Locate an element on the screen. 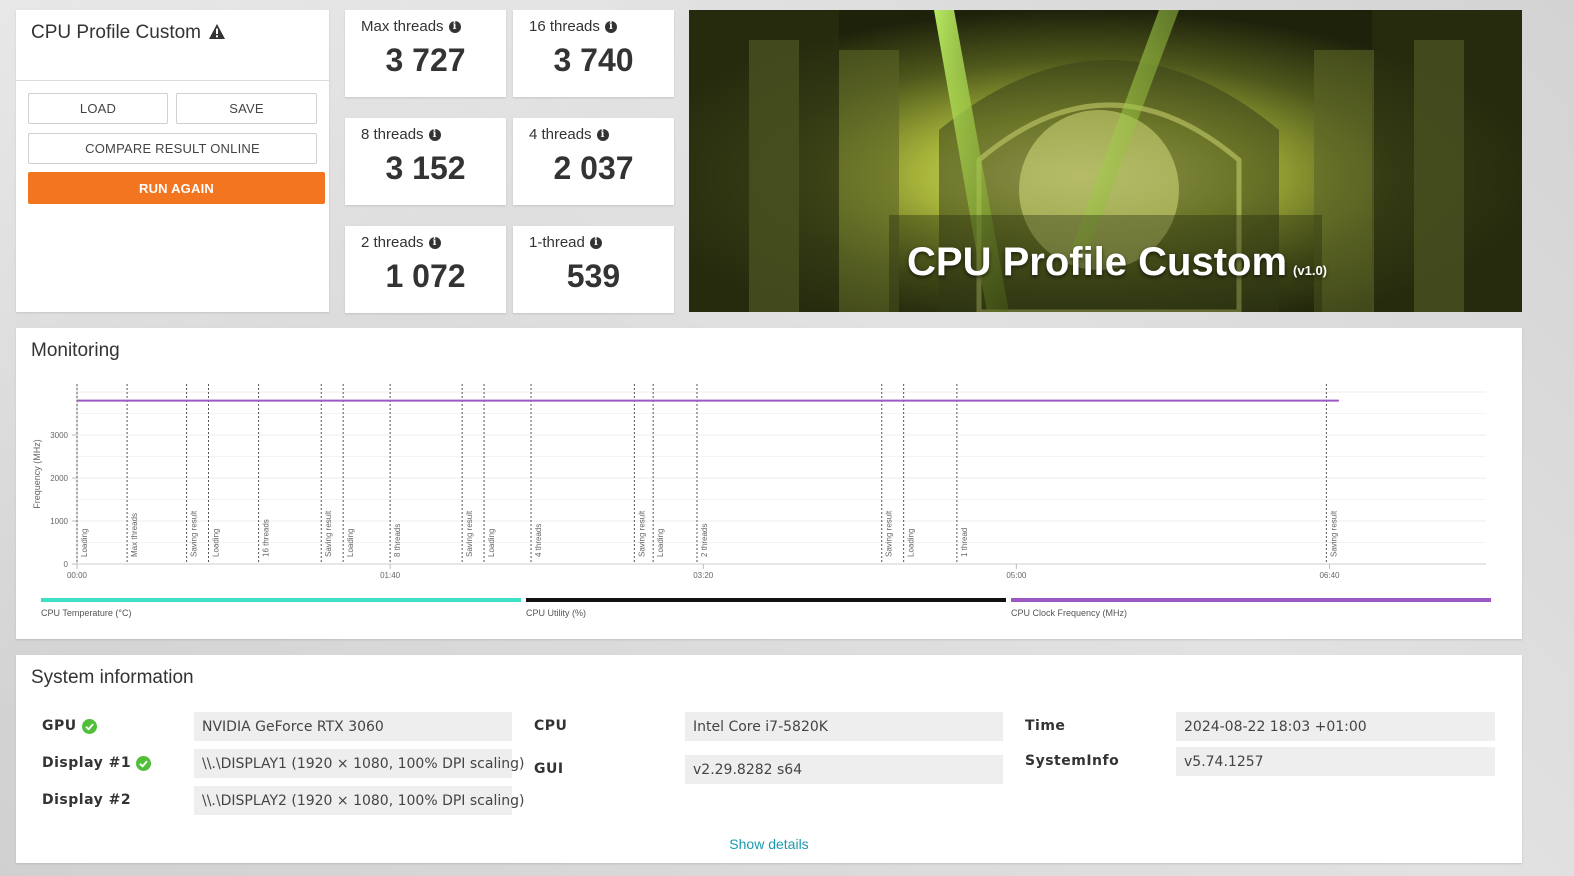 This screenshot has width=1574, height=876. x-tick-label: 01:40 is located at coordinates (390, 575).